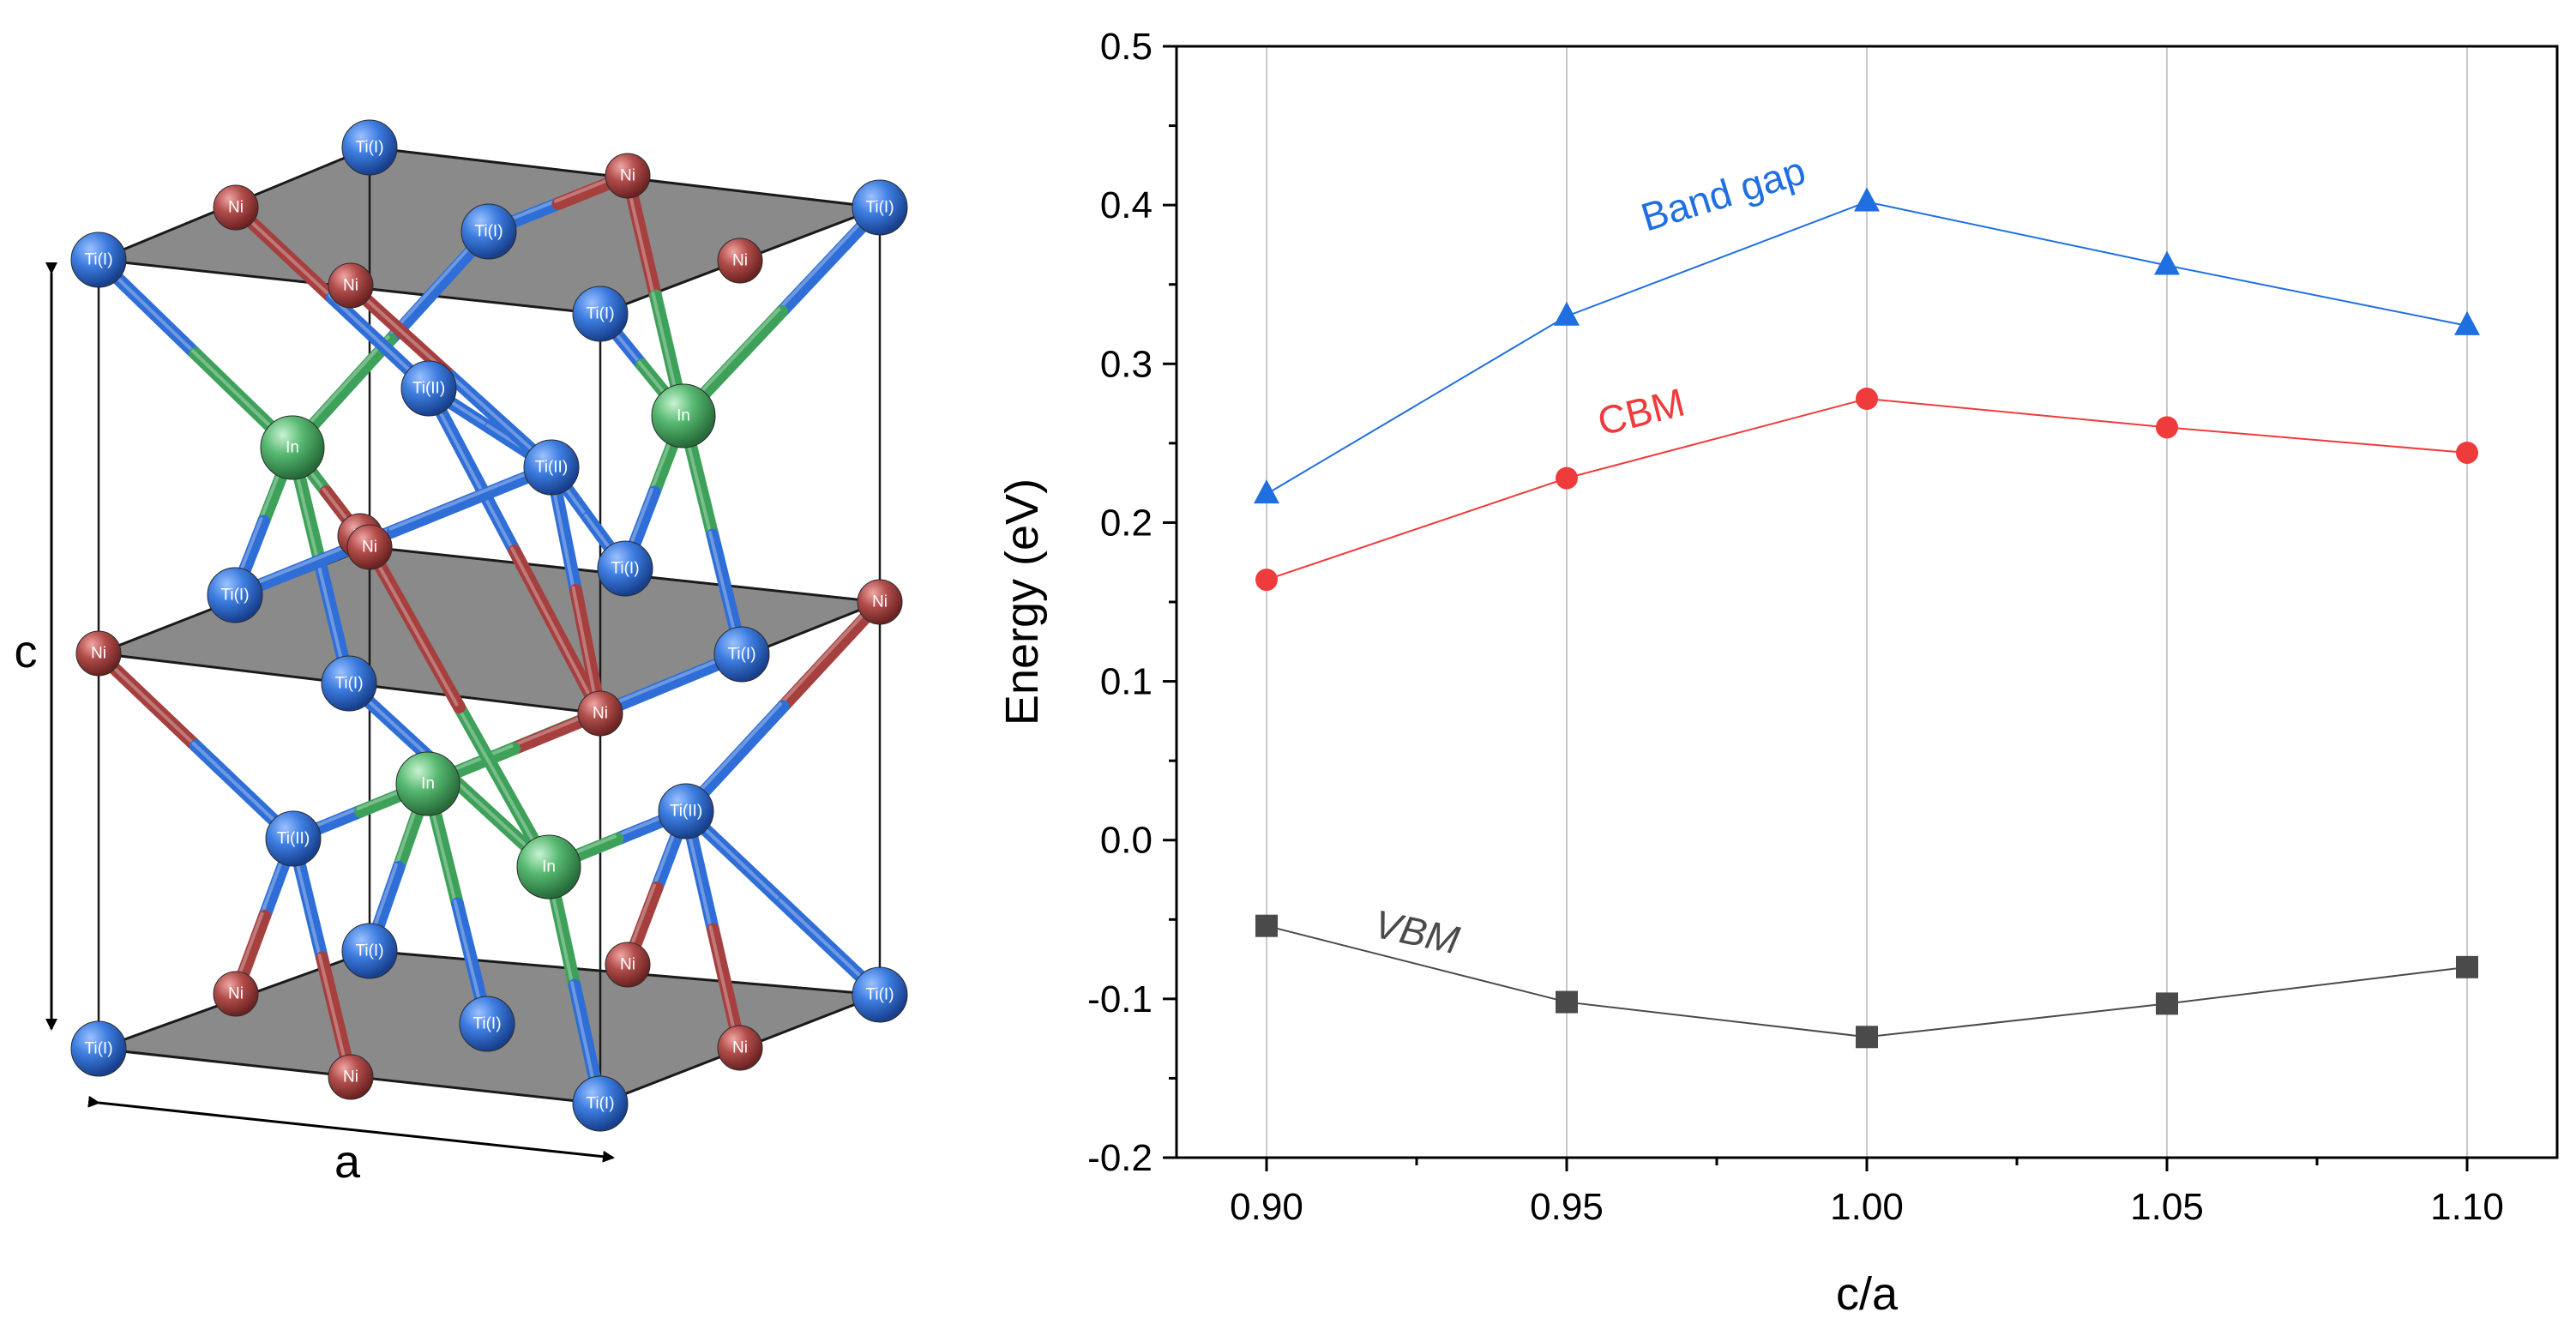 This screenshot has height=1330, width=2576. What do you see at coordinates (1417, 932) in the screenshot?
I see `series-label-vbm: VBM` at bounding box center [1417, 932].